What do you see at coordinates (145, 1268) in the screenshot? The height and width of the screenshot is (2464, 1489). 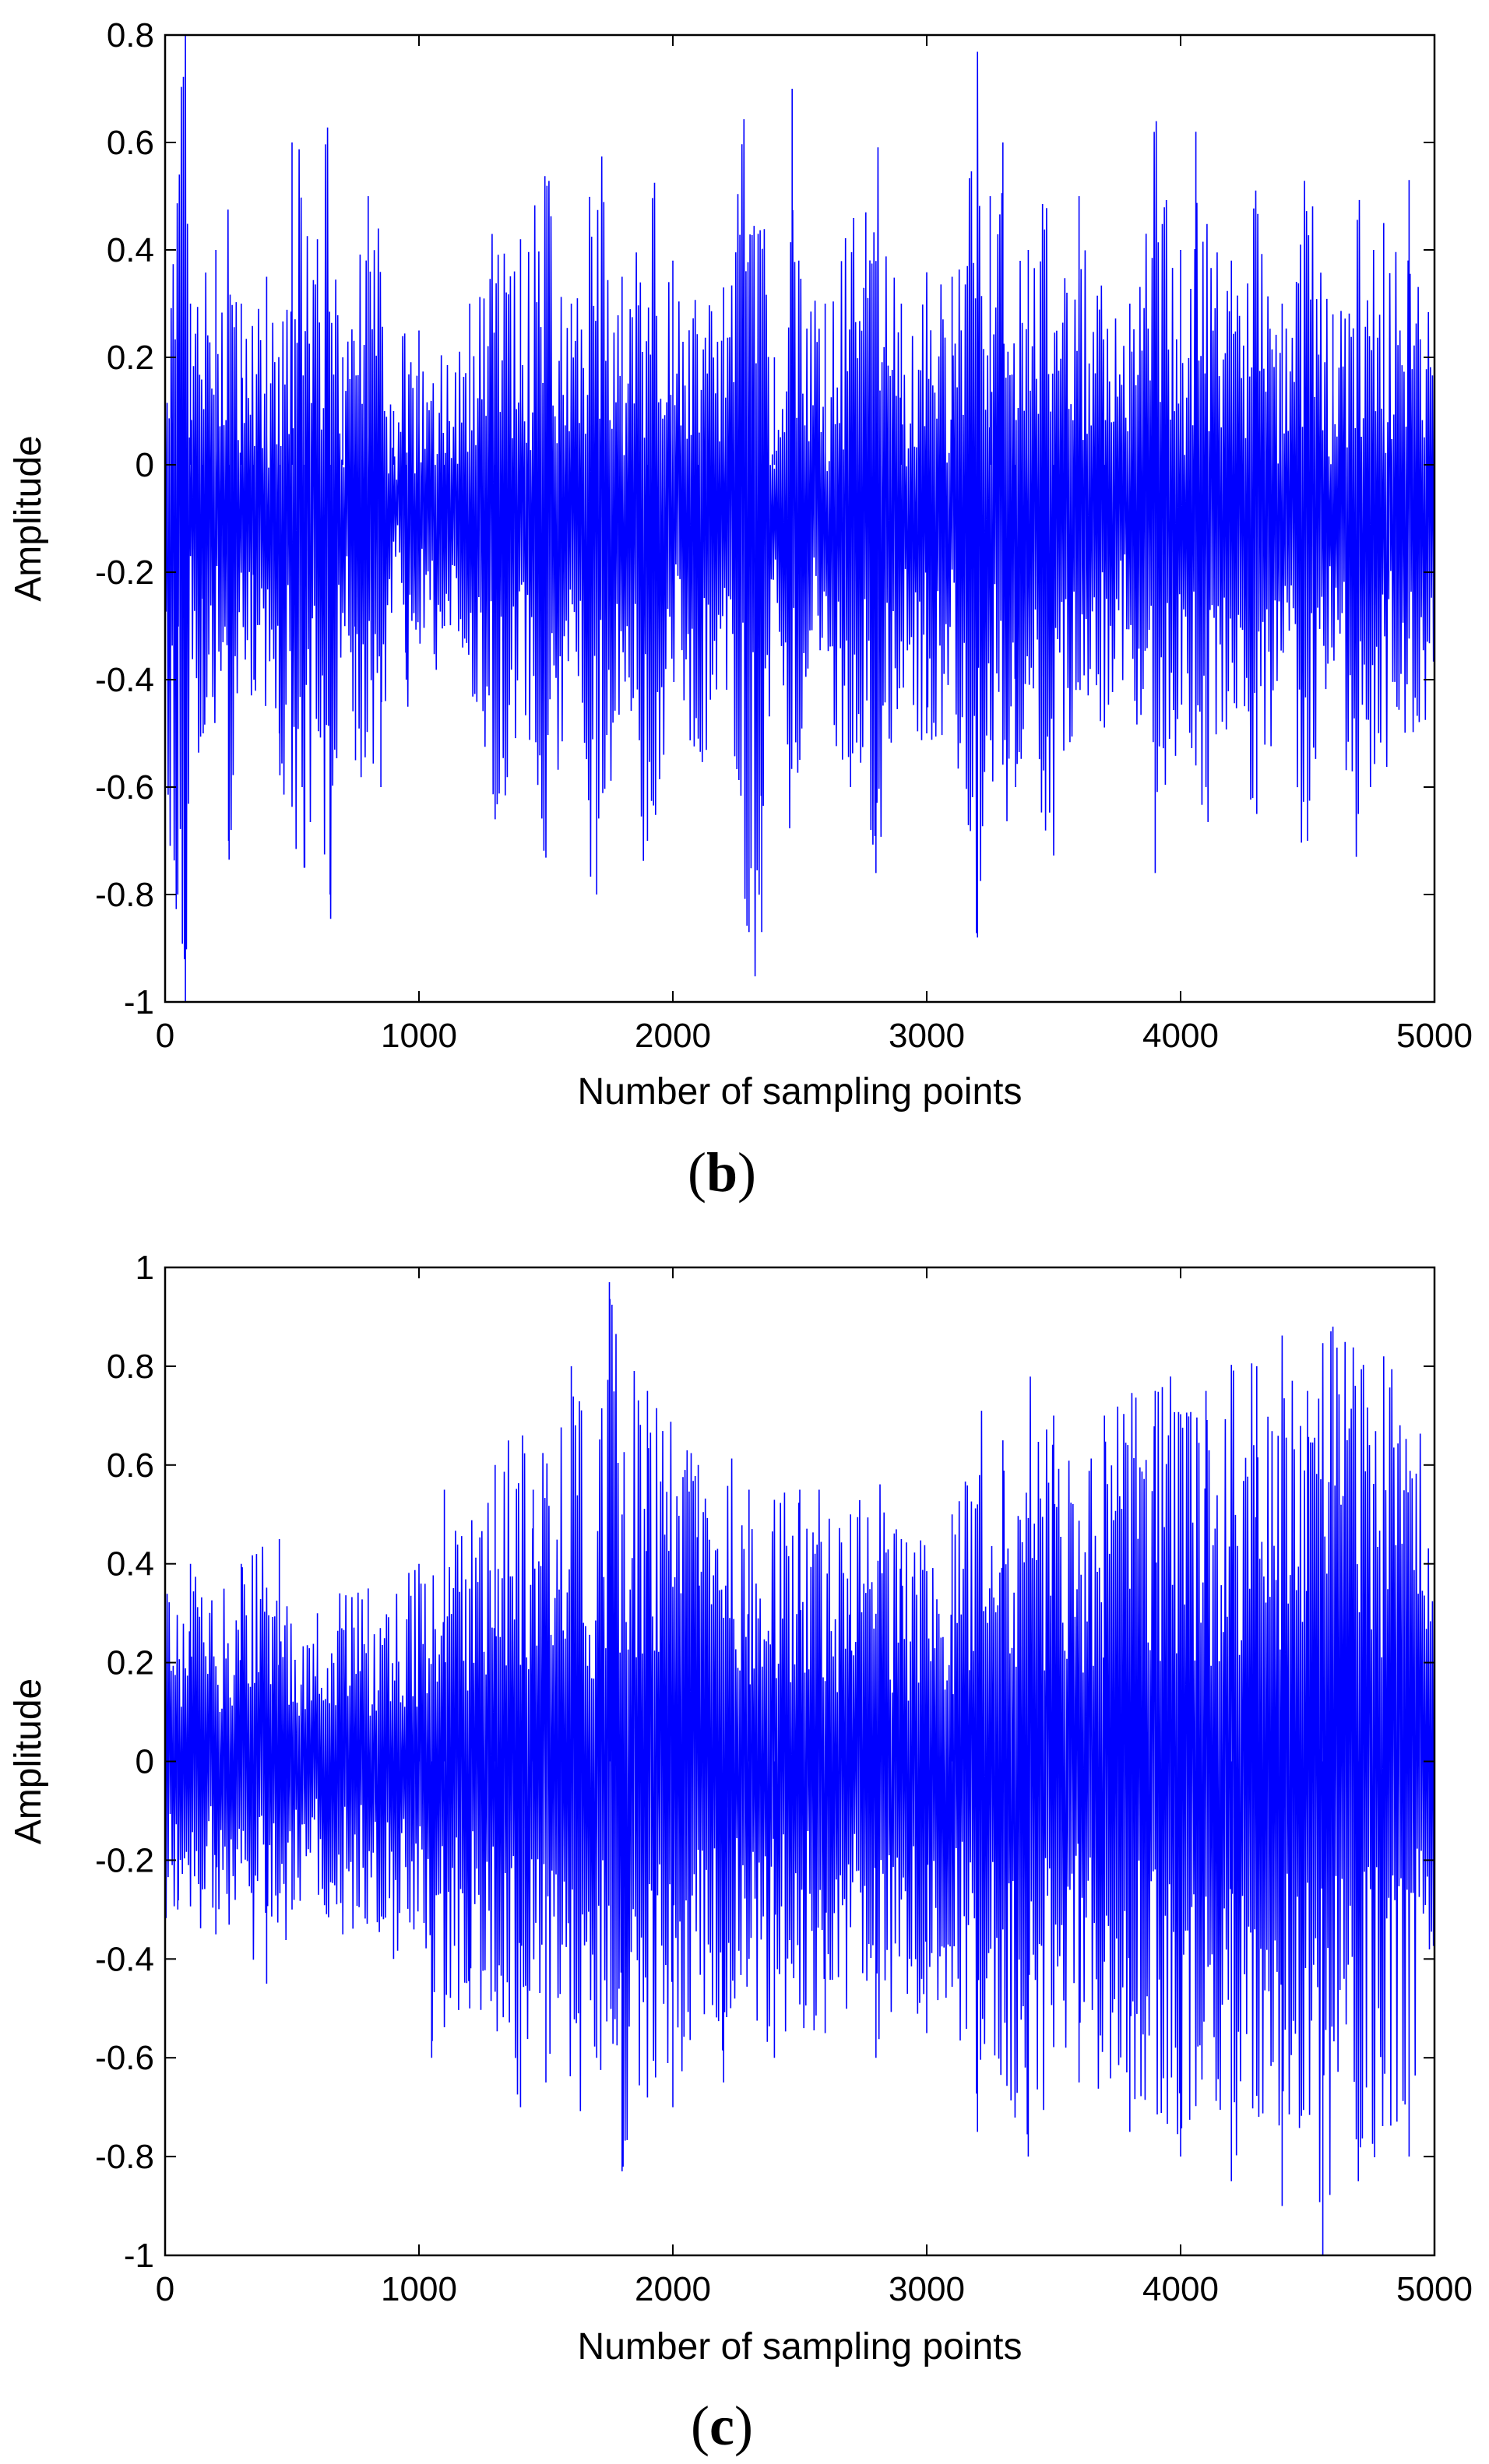 I see `y-tick-label: 1` at bounding box center [145, 1268].